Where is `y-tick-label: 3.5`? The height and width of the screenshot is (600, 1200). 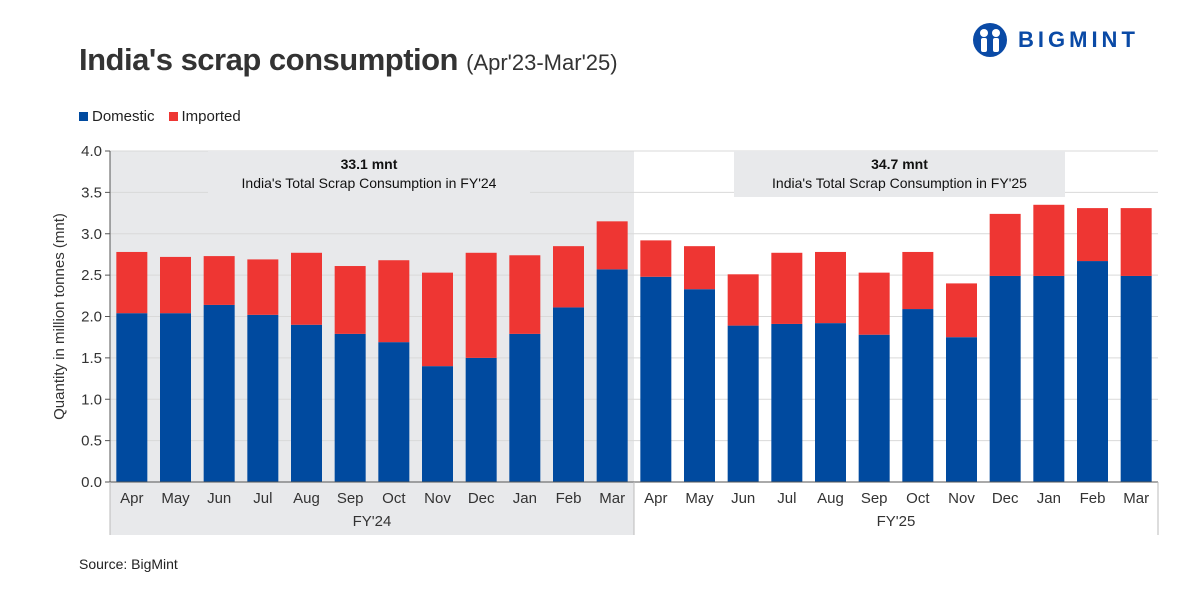
y-tick-label: 3.5 is located at coordinates (91, 192).